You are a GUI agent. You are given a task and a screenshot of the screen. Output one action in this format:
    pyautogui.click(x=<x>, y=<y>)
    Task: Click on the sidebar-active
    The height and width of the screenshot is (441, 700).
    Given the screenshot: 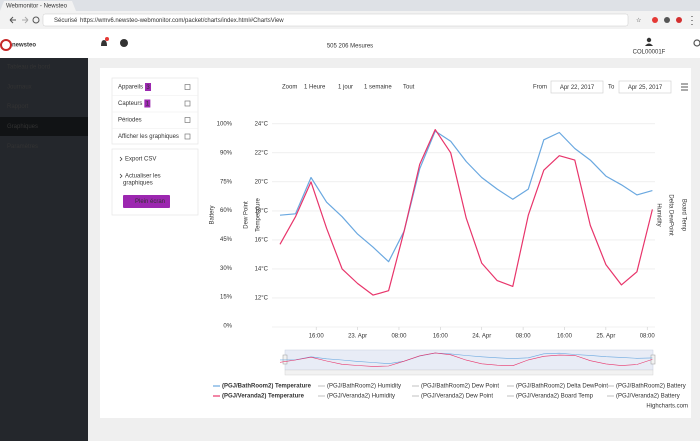 What is the action you would take?
    pyautogui.click(x=44, y=126)
    